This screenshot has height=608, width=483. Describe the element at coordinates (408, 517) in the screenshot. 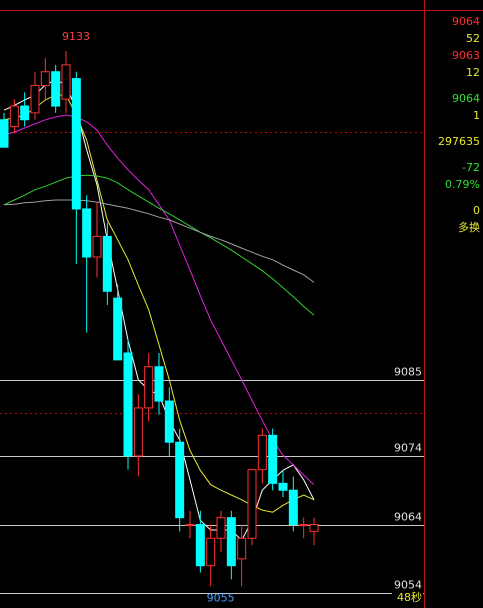

I see `y-tick-label: 9064` at that location.